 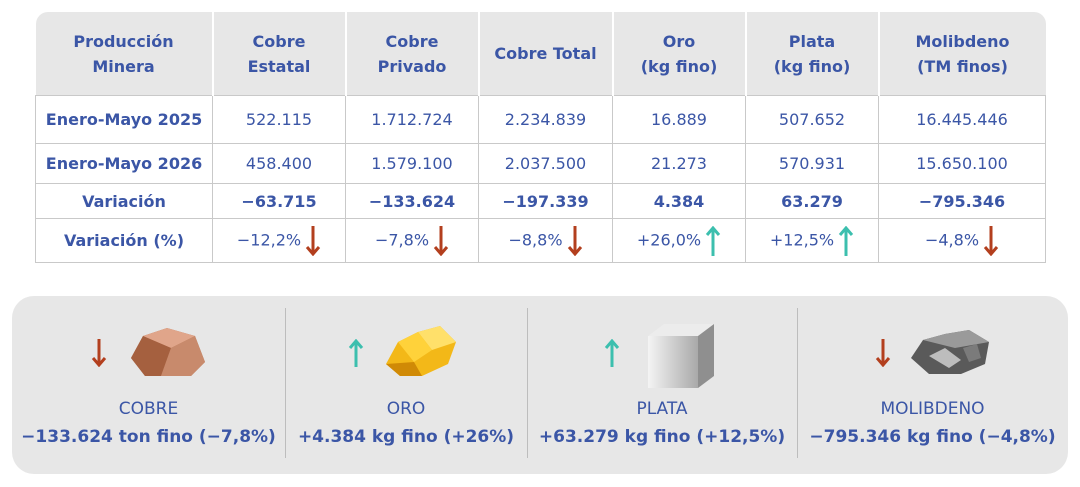 I want to click on cell: 63.279, so click(x=812, y=201).